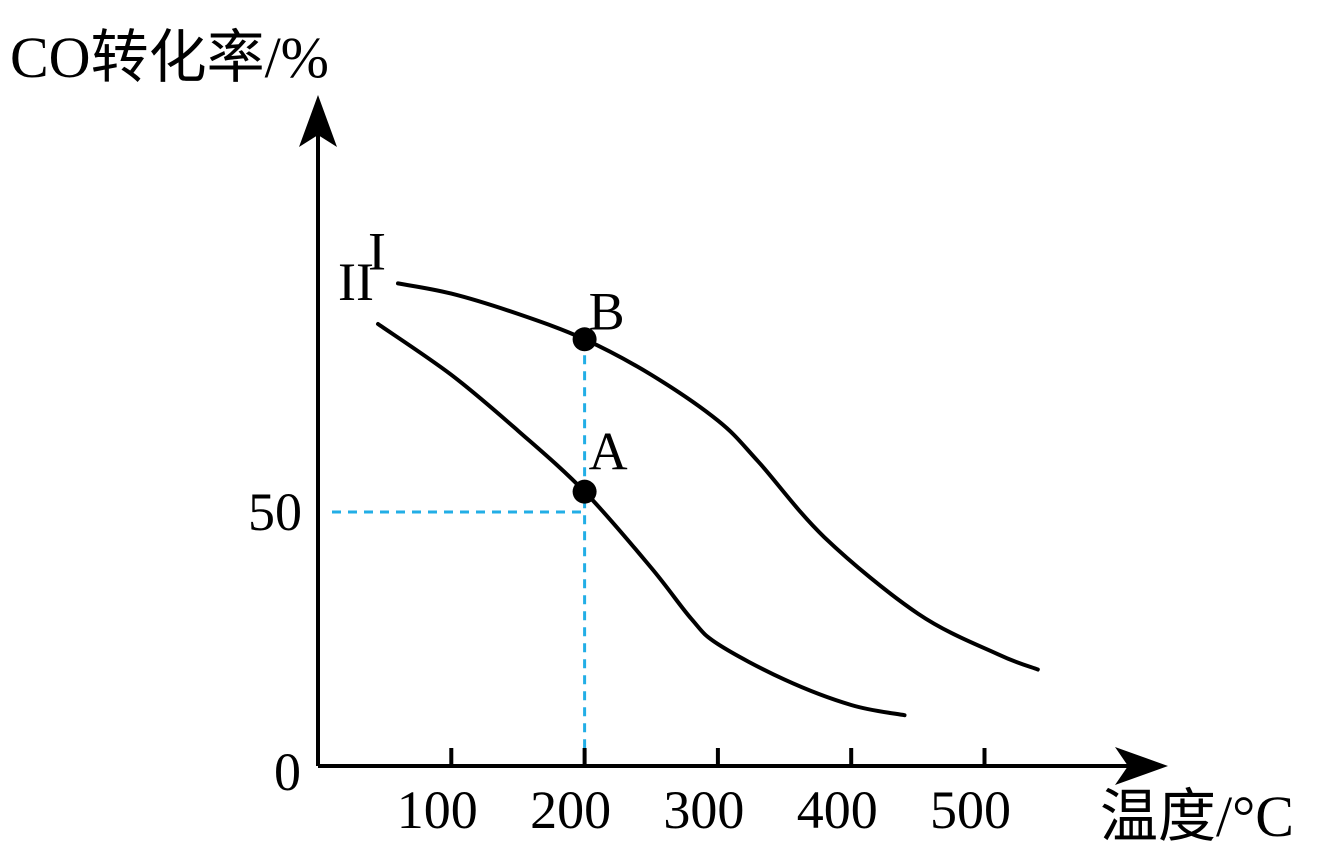  What do you see at coordinates (275, 512) in the screenshot?
I see `y-tick-label-50: 50` at bounding box center [275, 512].